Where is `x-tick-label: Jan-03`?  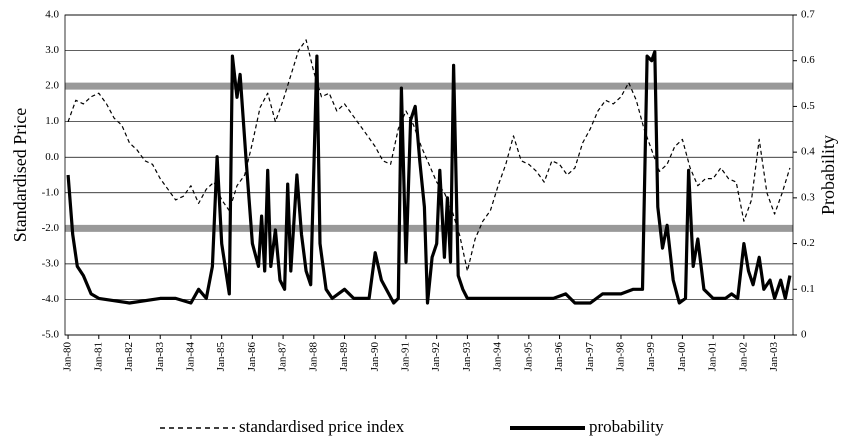 x-tick-label: Jan-03 is located at coordinates (774, 357).